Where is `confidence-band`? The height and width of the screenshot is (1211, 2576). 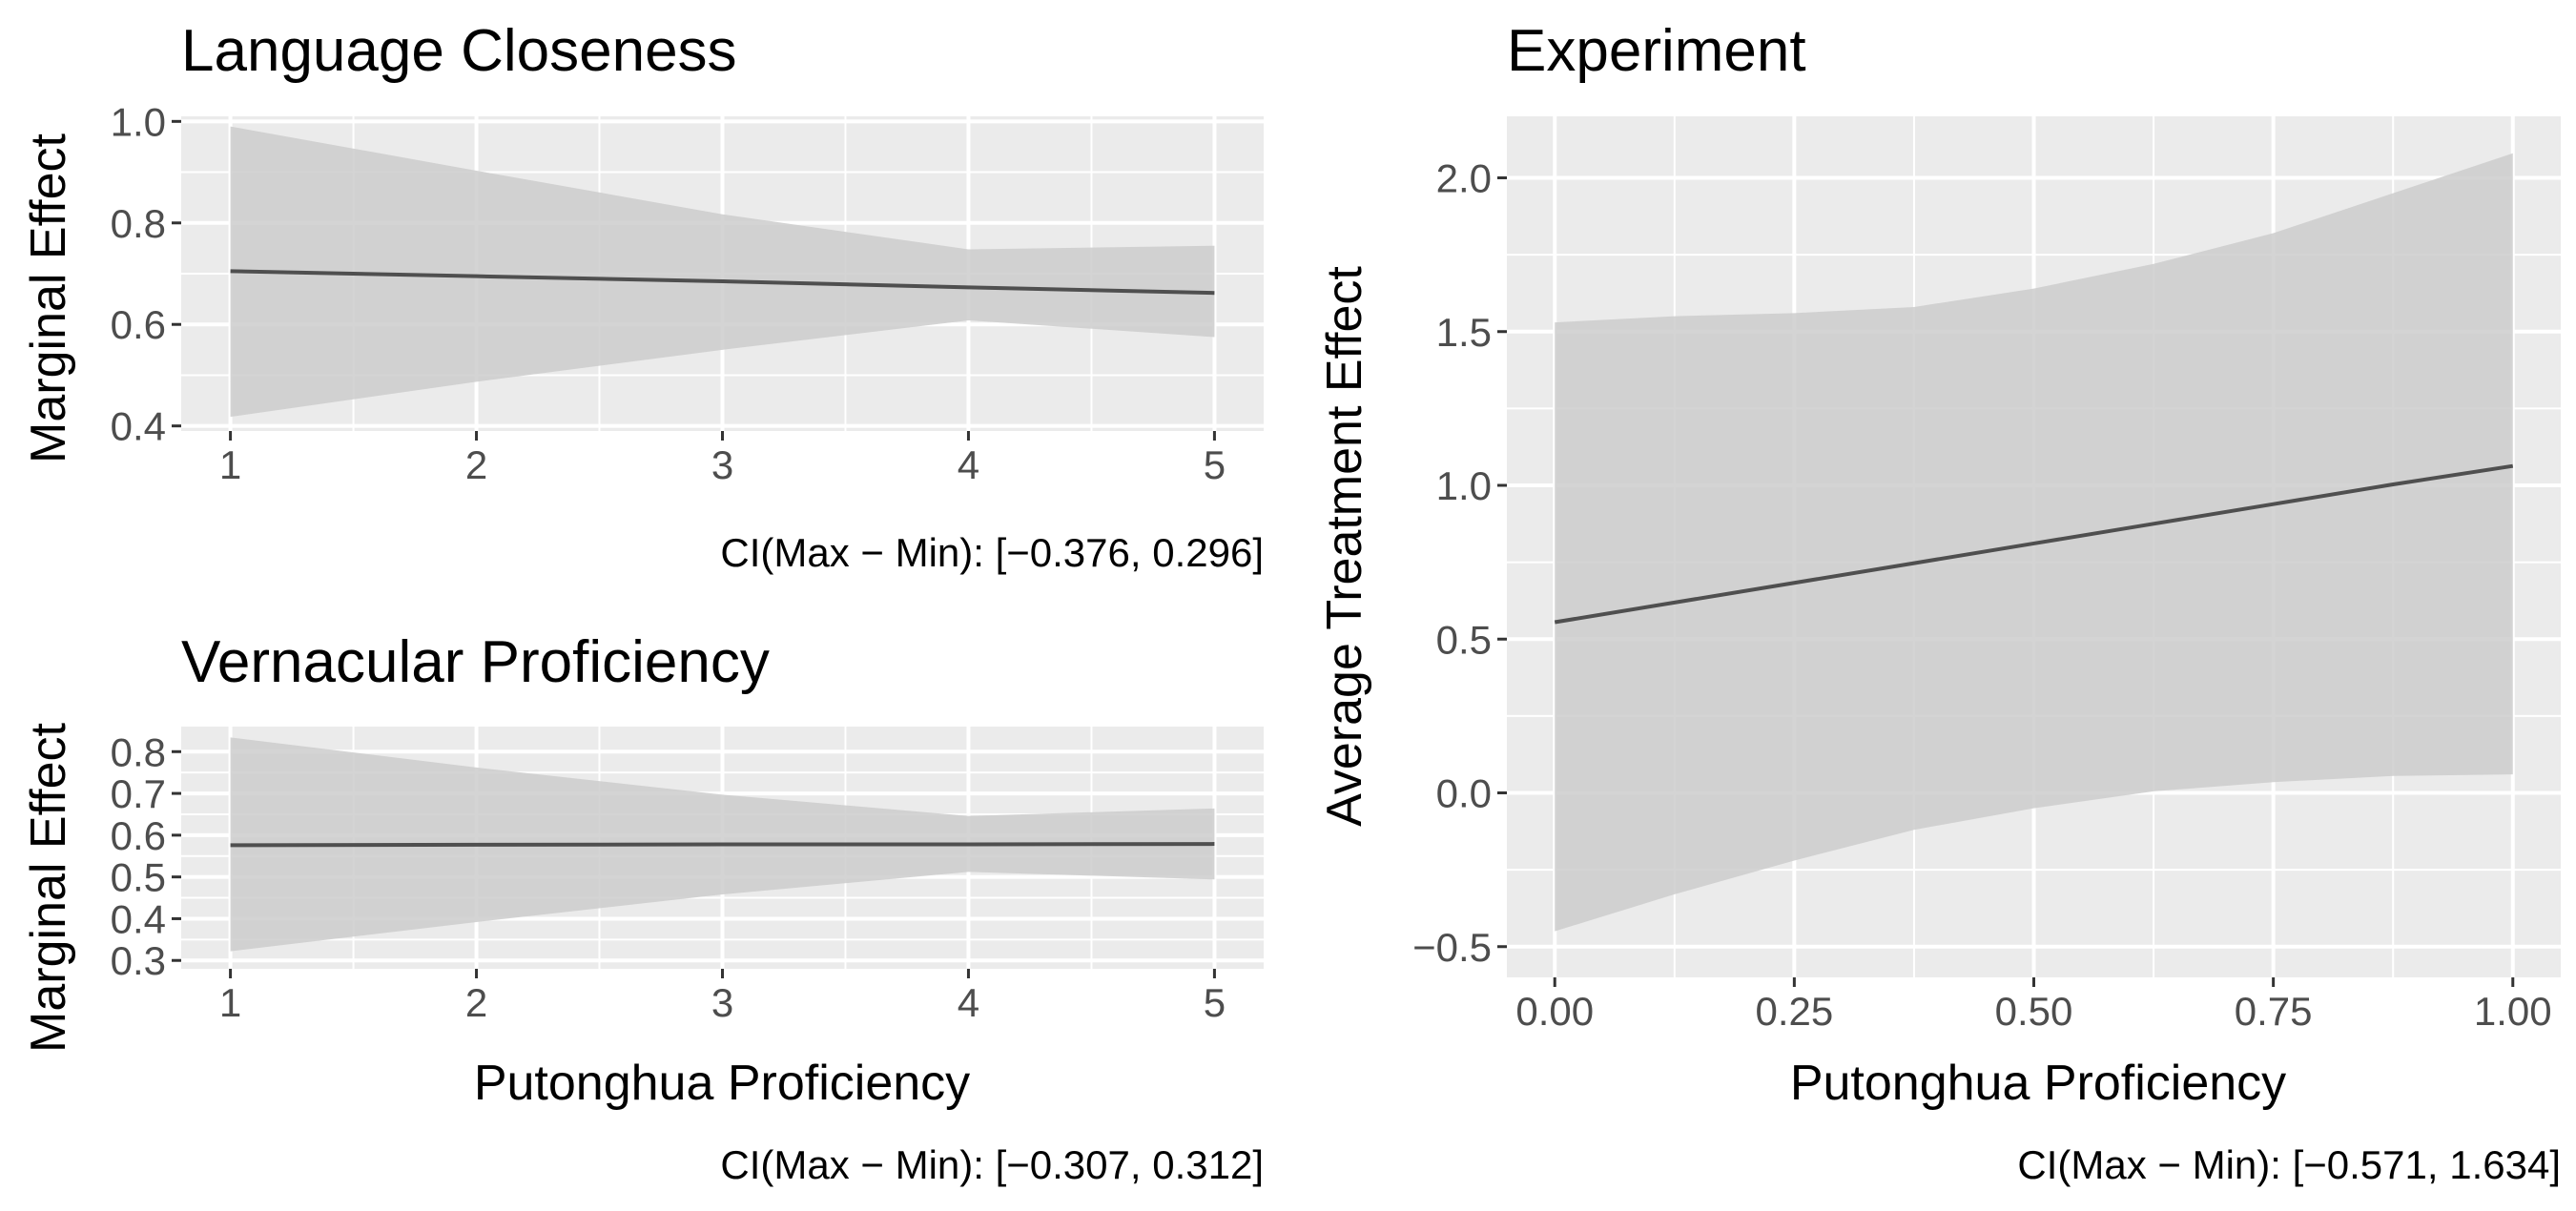
confidence-band is located at coordinates (722, 272).